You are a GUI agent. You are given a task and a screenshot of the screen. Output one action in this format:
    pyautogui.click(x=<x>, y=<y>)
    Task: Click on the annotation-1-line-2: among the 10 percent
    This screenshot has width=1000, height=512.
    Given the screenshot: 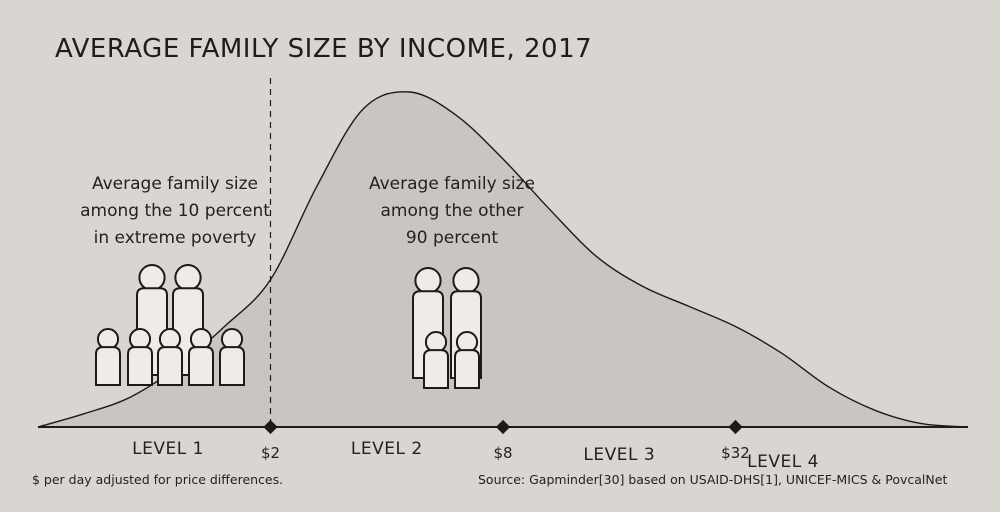 What is the action you would take?
    pyautogui.click(x=175, y=211)
    